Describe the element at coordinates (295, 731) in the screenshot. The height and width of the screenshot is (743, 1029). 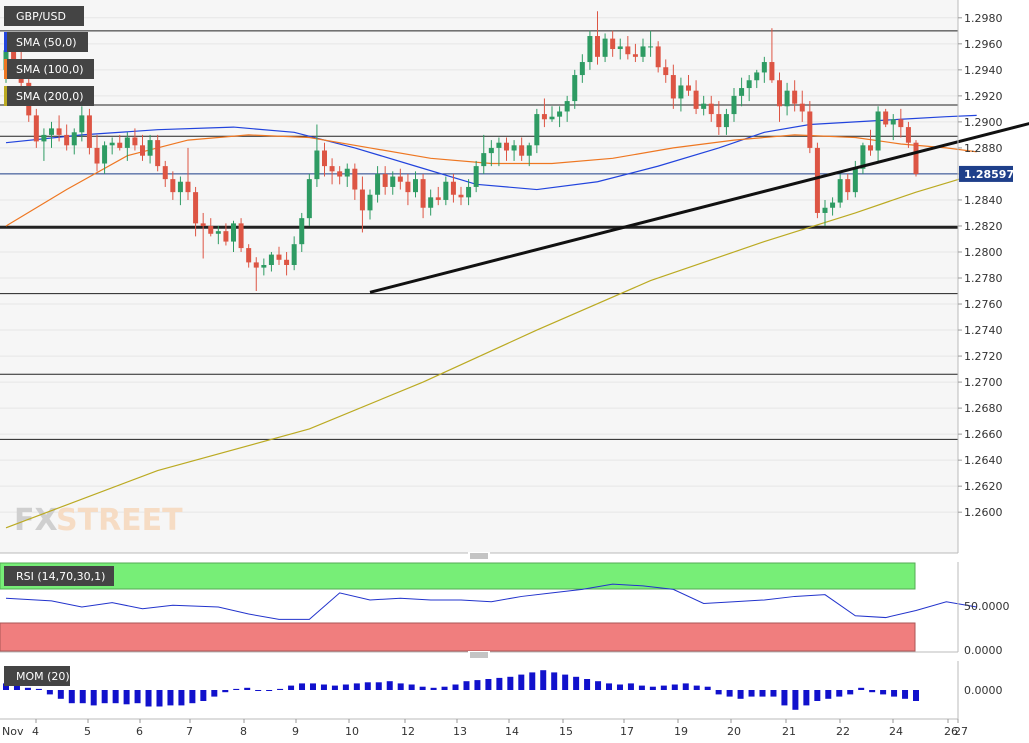
I see `x-tick-label: 9` at that location.